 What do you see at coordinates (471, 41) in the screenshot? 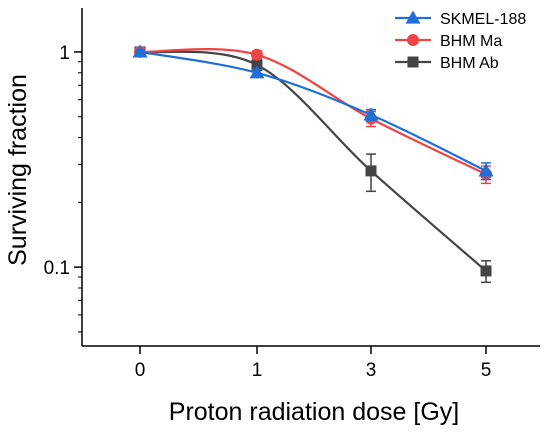
I see `legend-label: BHM Ma` at bounding box center [471, 41].